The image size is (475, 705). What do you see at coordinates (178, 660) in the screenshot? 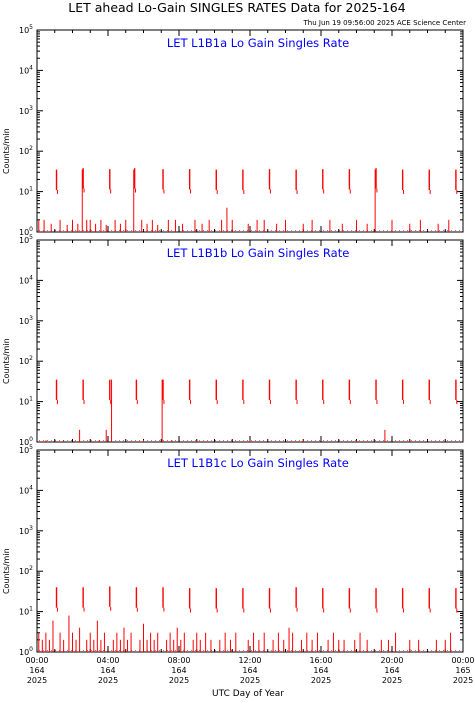
I see `x-tick-time: 08:00` at bounding box center [178, 660].